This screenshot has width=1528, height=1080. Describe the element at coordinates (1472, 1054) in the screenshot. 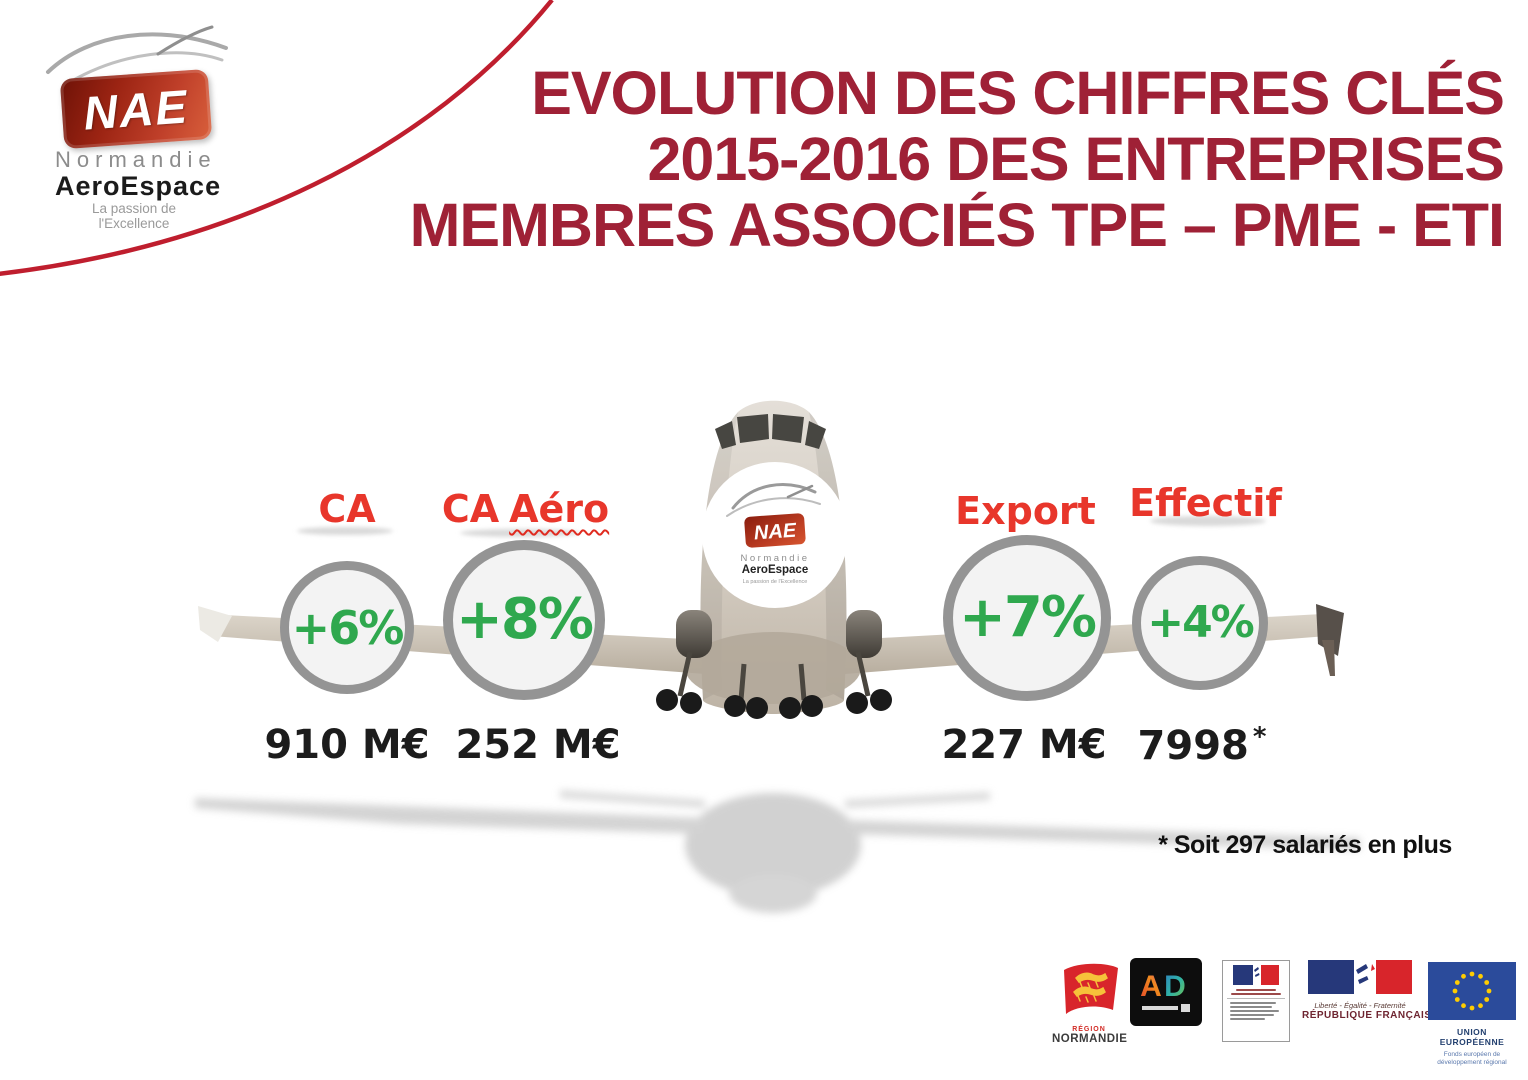

I see `ue-caption-1: Fonds européen de` at that location.